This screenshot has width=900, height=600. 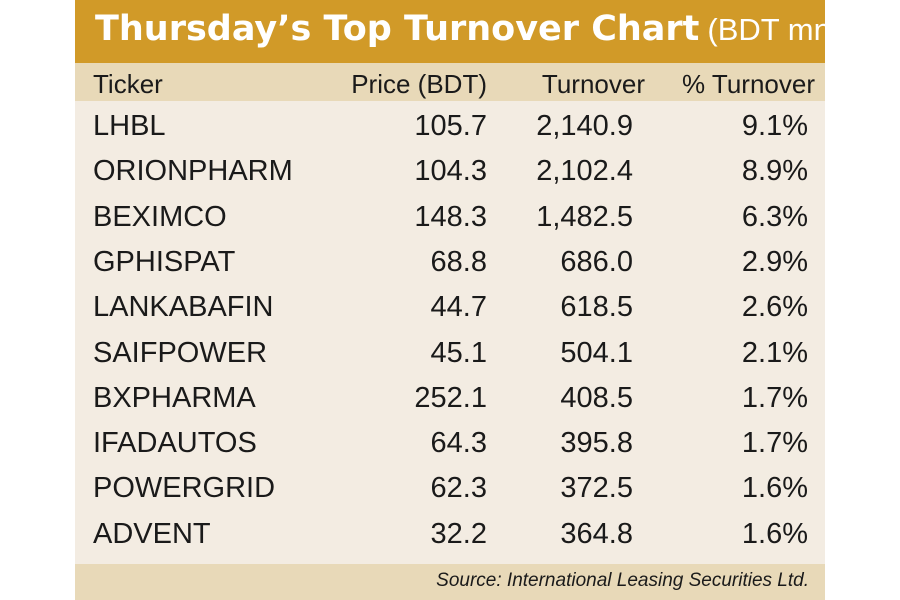 What do you see at coordinates (596, 488) in the screenshot?
I see `table-cell-turnover: 372.5` at bounding box center [596, 488].